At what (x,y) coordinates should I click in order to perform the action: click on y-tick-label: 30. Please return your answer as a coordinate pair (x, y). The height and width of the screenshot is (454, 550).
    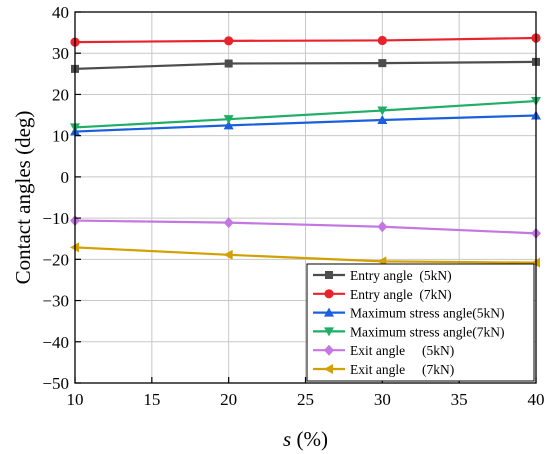
    Looking at the image, I should click on (60, 53).